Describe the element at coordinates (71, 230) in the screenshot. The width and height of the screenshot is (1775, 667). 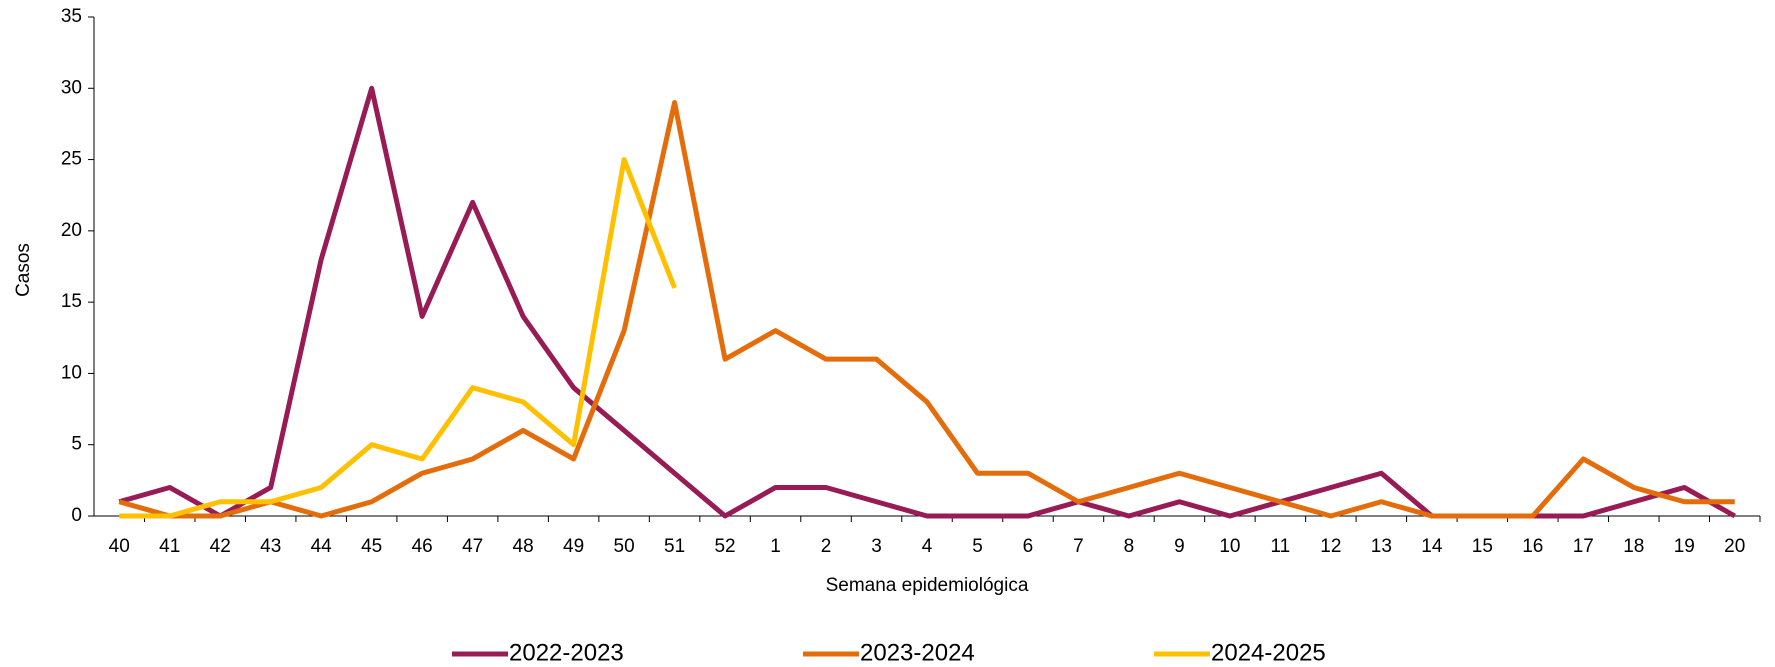
I see `y-tick-label: 20` at that location.